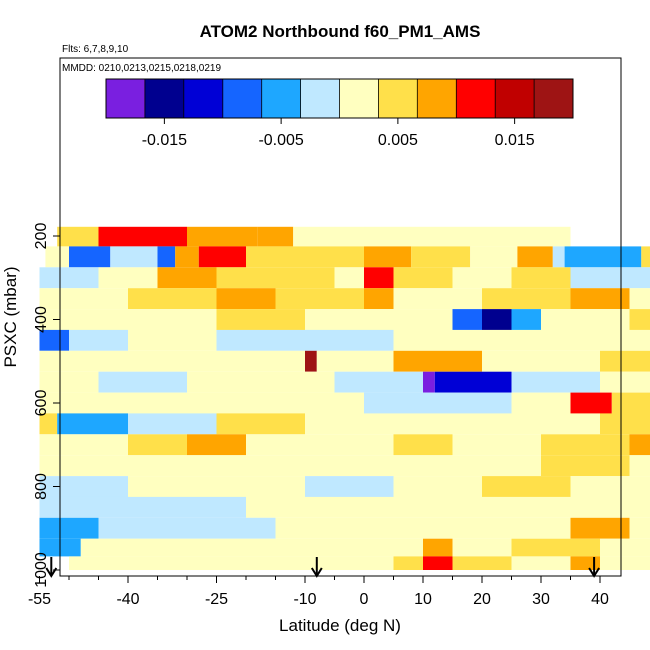 The height and width of the screenshot is (650, 650). What do you see at coordinates (364, 599) in the screenshot?
I see `x-tick-label: 0` at bounding box center [364, 599].